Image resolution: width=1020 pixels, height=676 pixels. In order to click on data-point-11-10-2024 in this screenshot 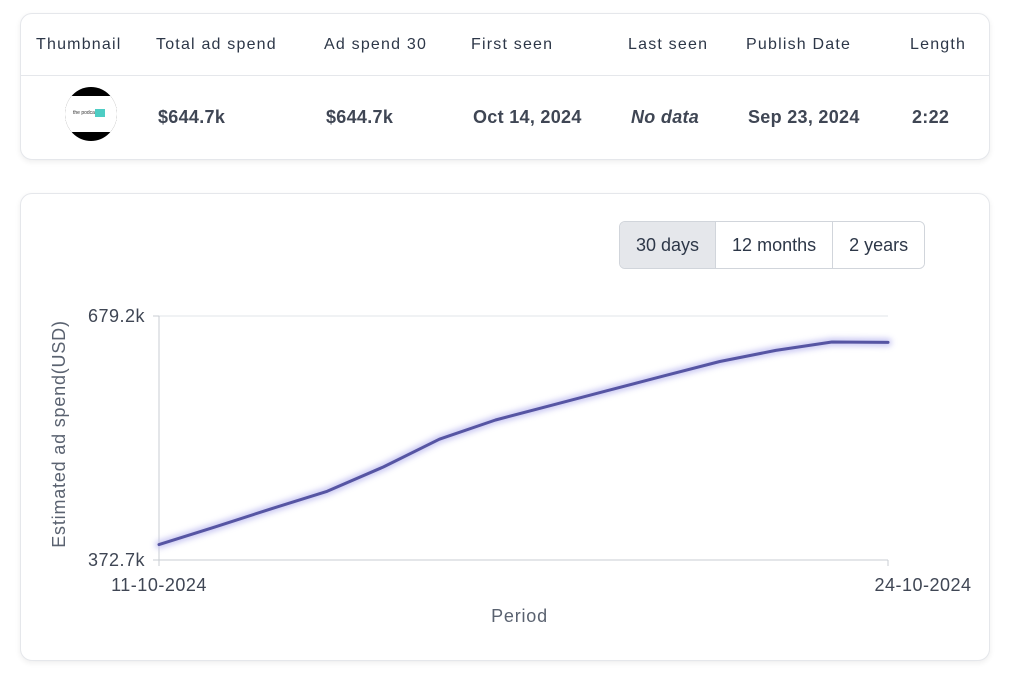, I will do `click(159, 545)`.